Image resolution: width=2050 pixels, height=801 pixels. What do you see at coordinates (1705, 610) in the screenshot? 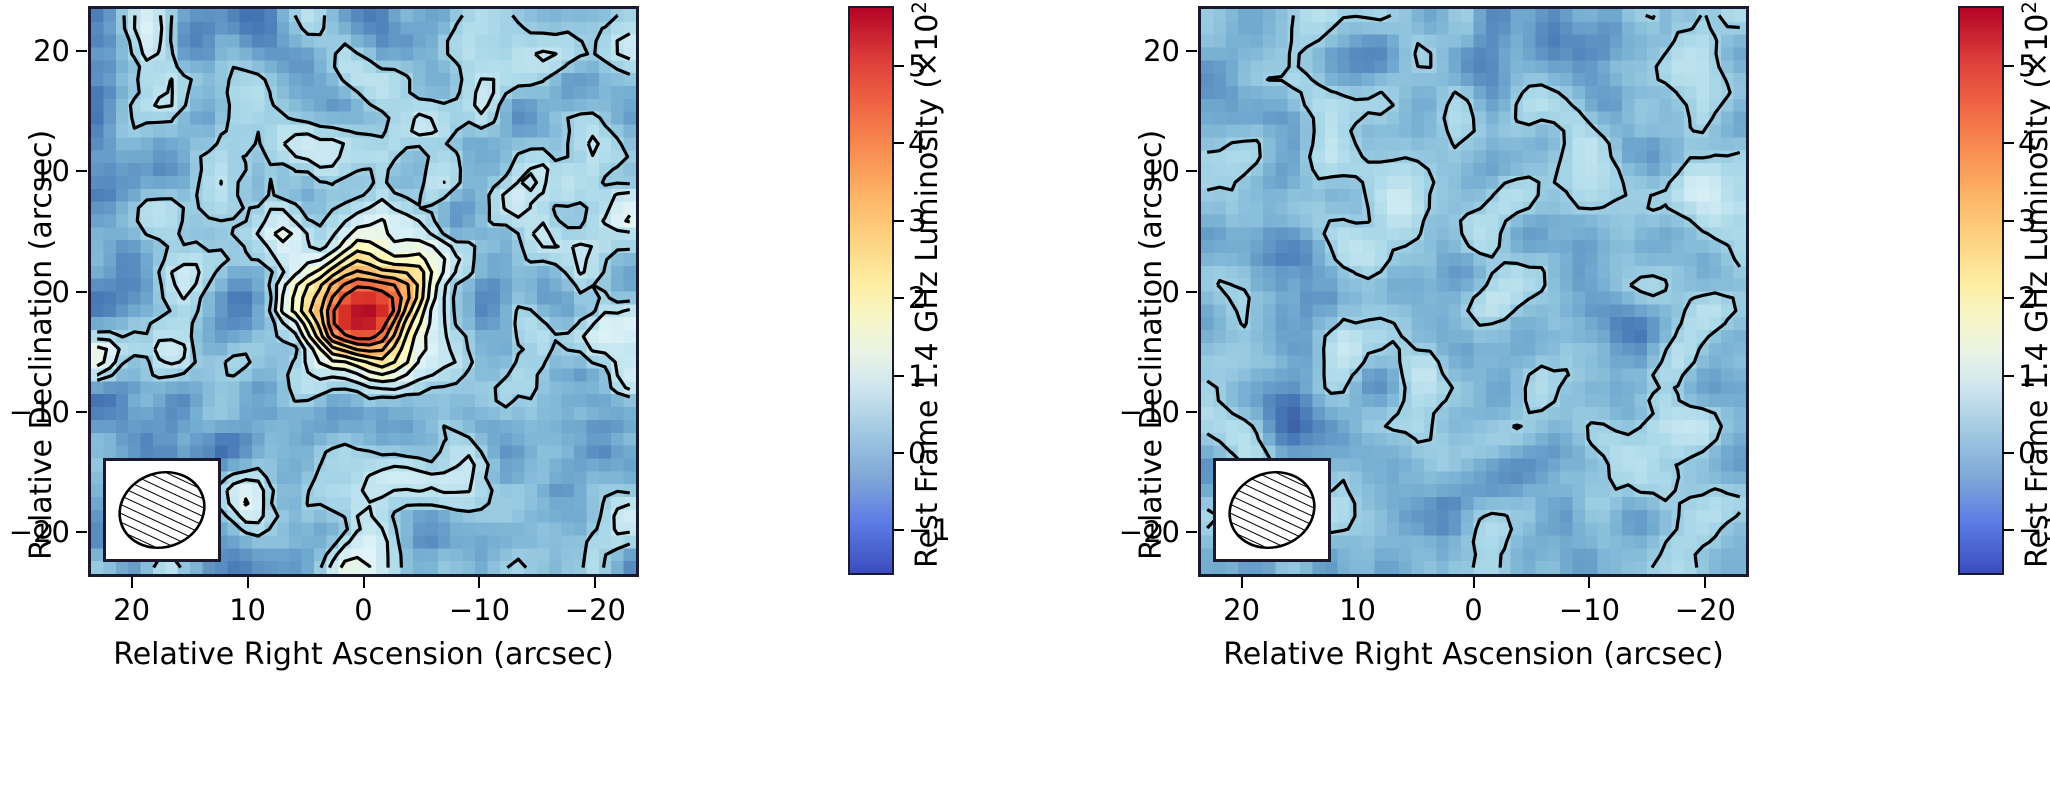
I see `x-tick-label: −20` at bounding box center [1705, 610].